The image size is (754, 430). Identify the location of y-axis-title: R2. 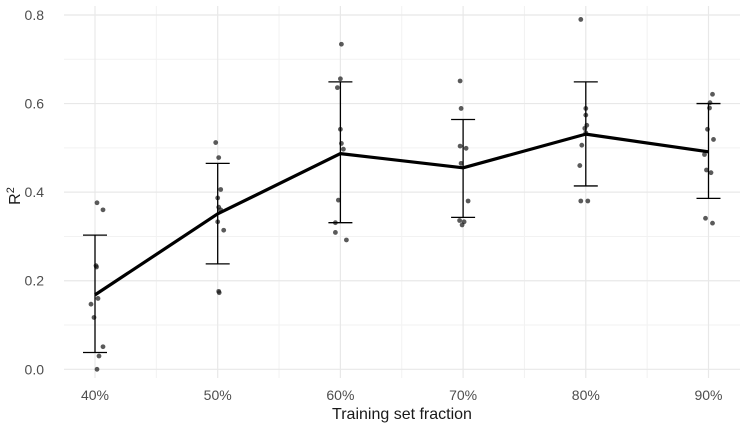
(15, 196).